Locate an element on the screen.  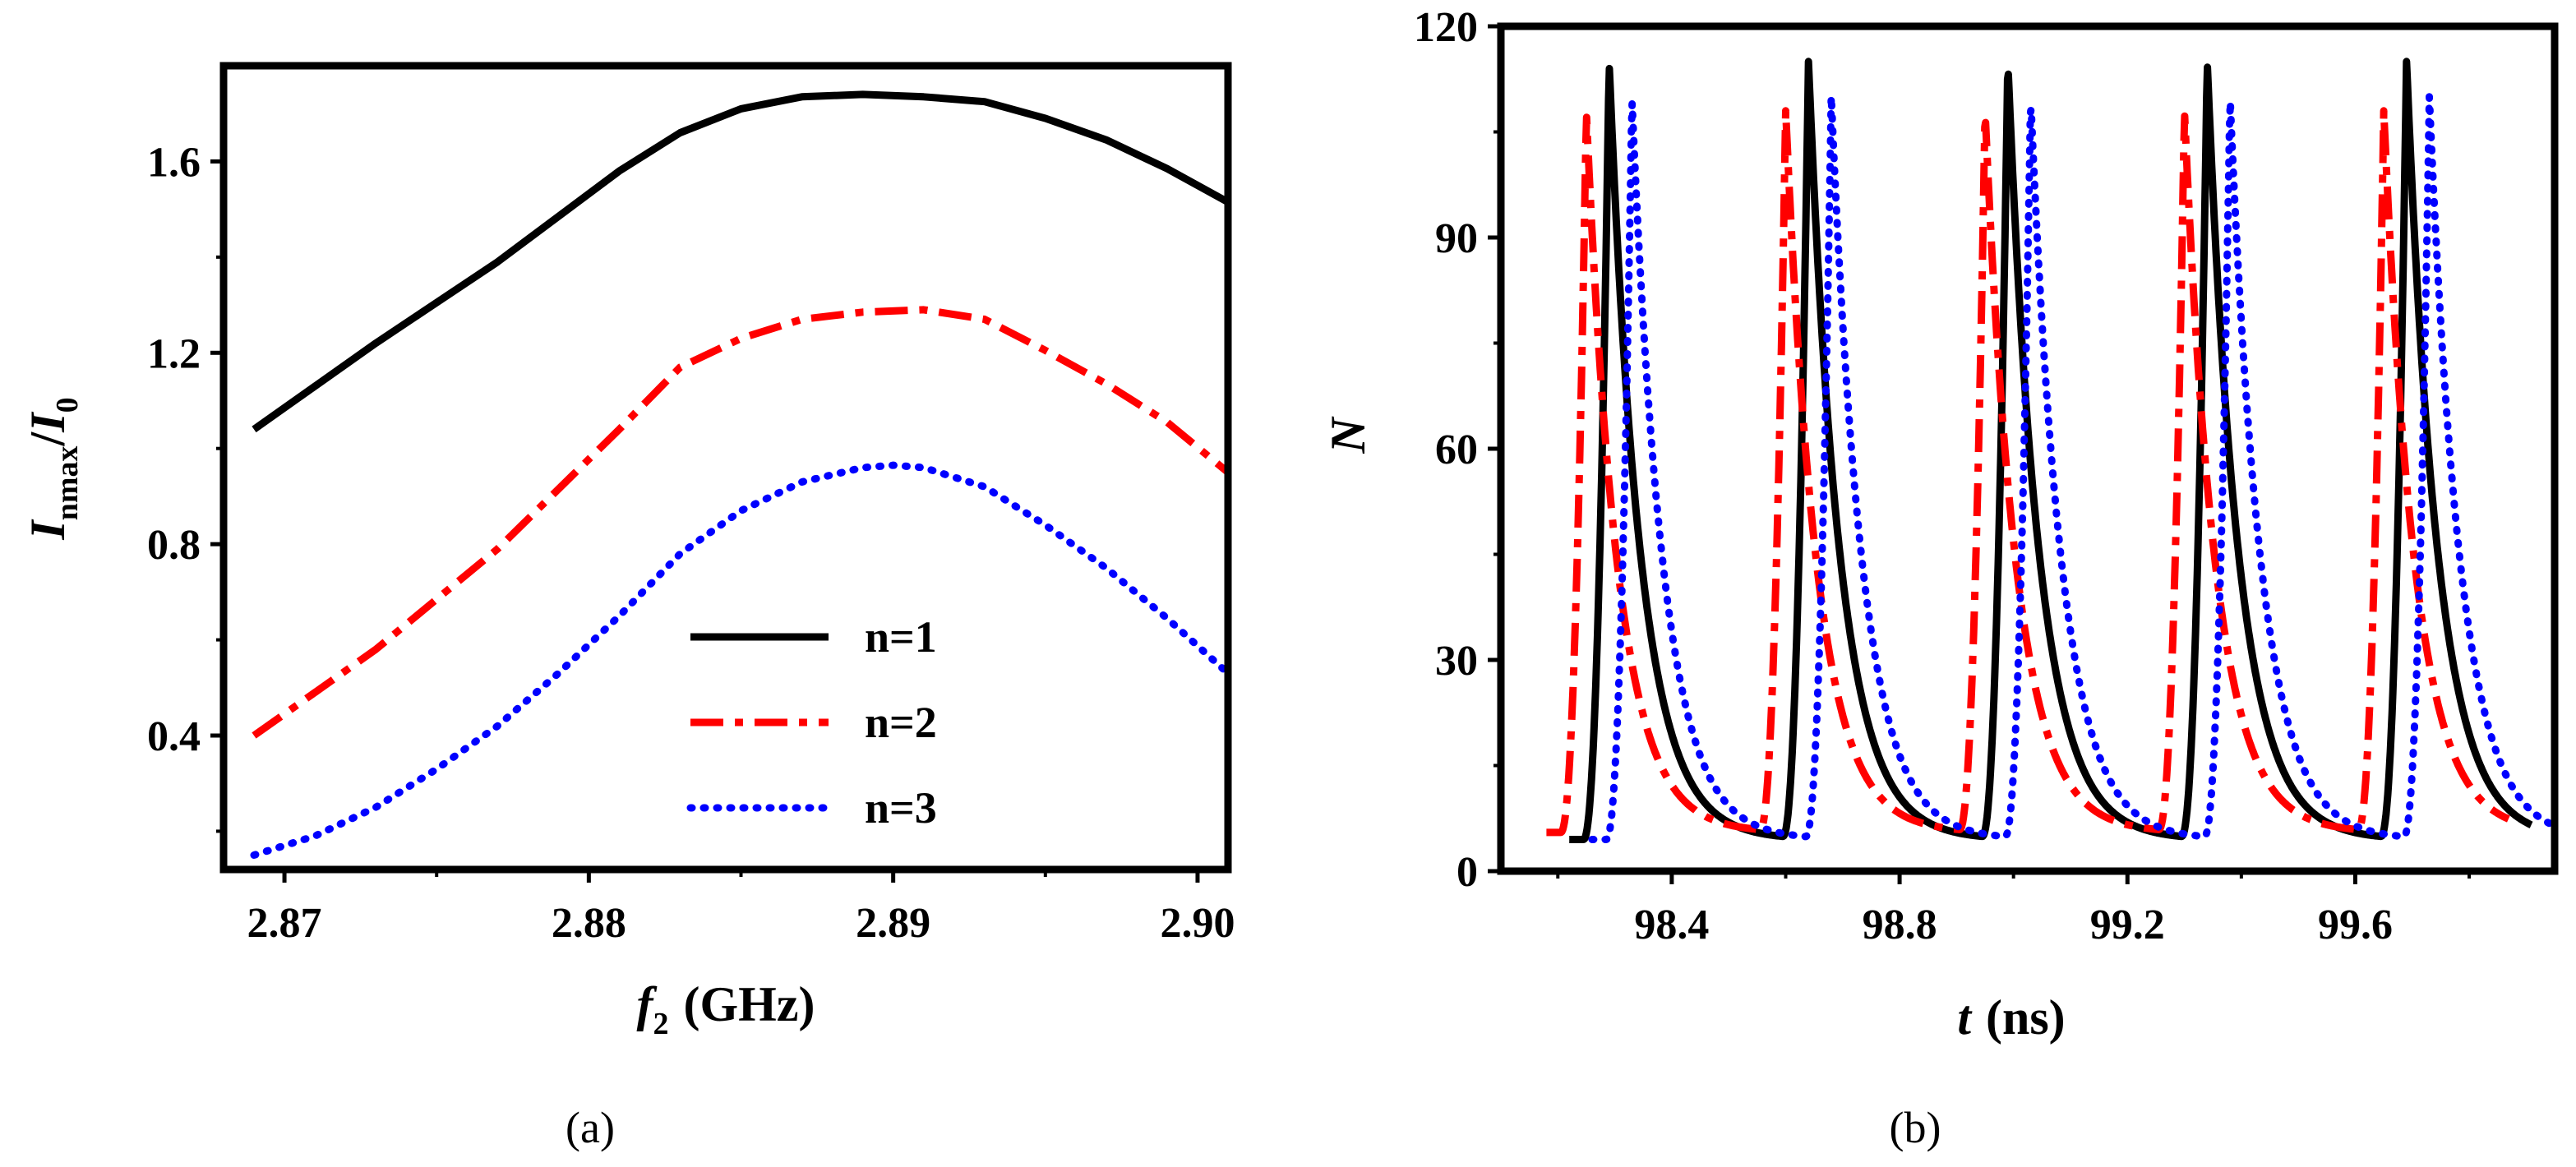
x-tick-label: 98.4 is located at coordinates (1671, 925).